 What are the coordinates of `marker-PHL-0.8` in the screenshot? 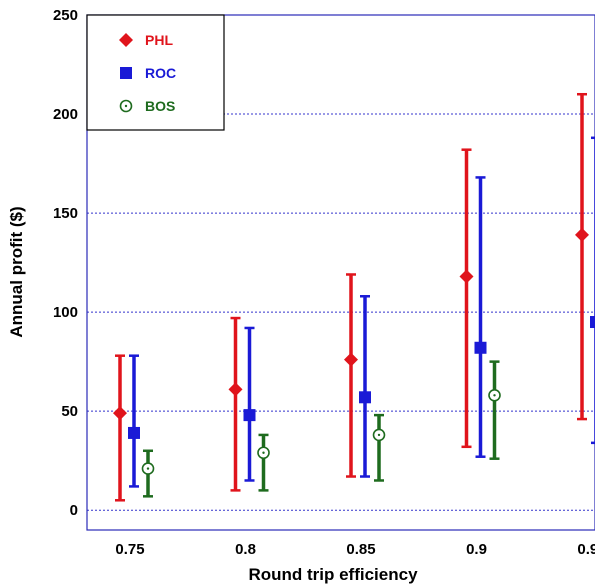 It's located at (235, 389).